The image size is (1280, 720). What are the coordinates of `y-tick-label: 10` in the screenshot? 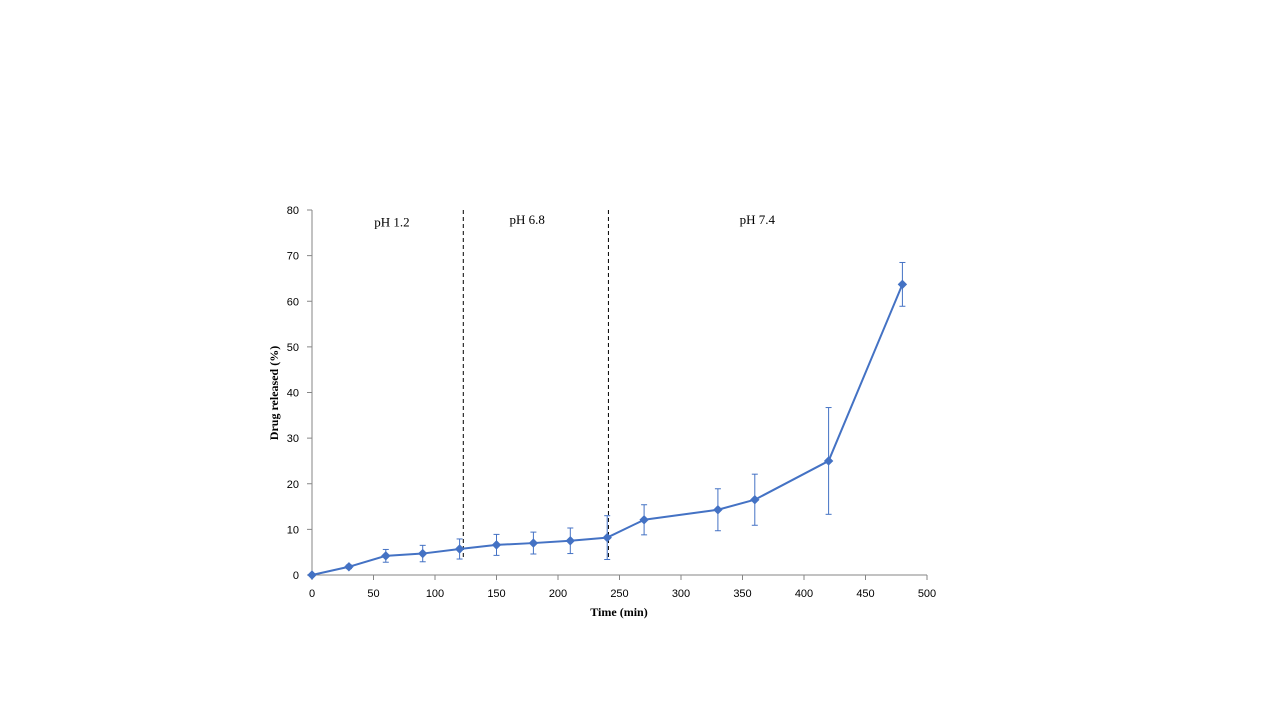 It's located at (293, 530).